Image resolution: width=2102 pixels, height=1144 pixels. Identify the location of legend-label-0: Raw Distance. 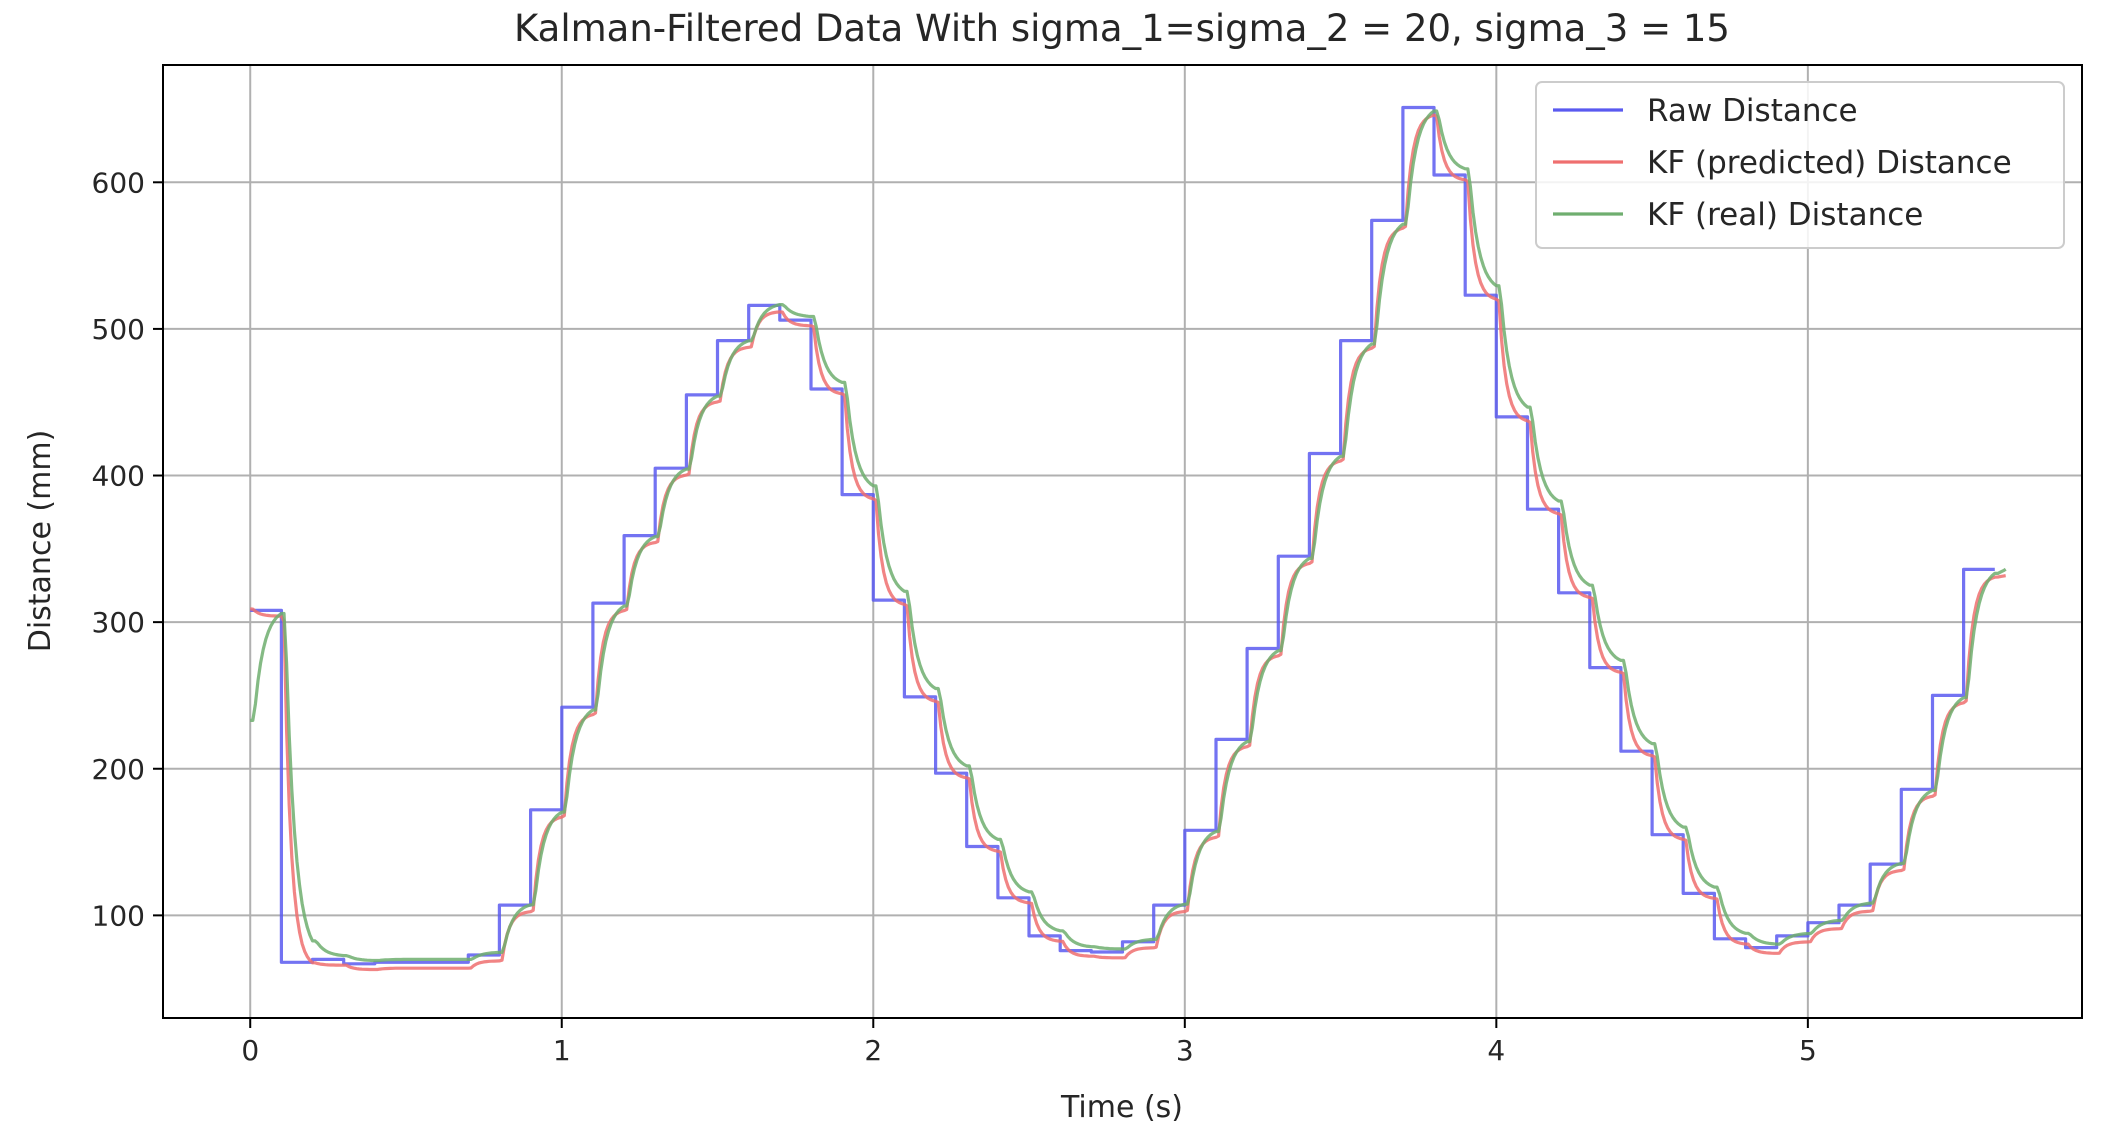
(1752, 111).